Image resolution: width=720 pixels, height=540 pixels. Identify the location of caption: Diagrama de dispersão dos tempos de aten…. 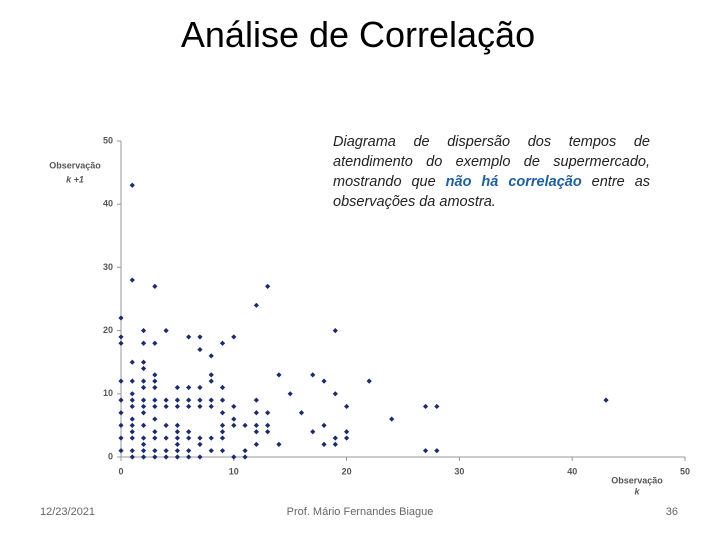
(491, 172).